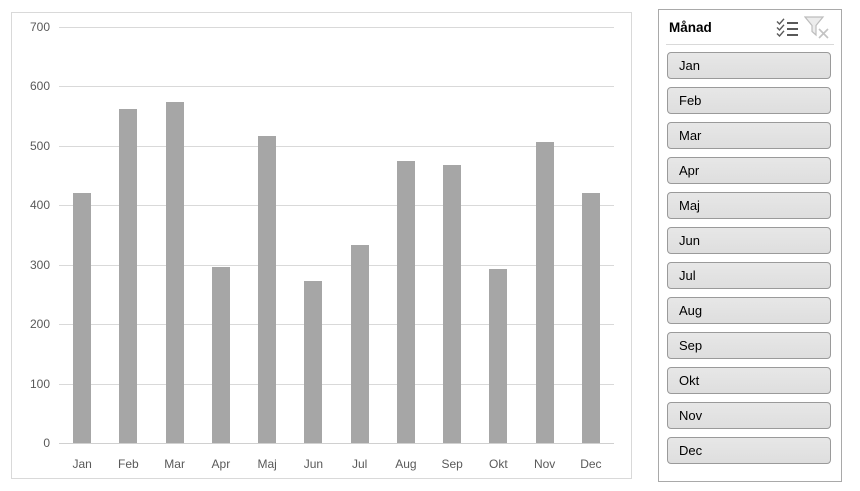 This screenshot has height=491, width=860. What do you see at coordinates (39, 264) in the screenshot?
I see `y-axis-tick-label: 300` at bounding box center [39, 264].